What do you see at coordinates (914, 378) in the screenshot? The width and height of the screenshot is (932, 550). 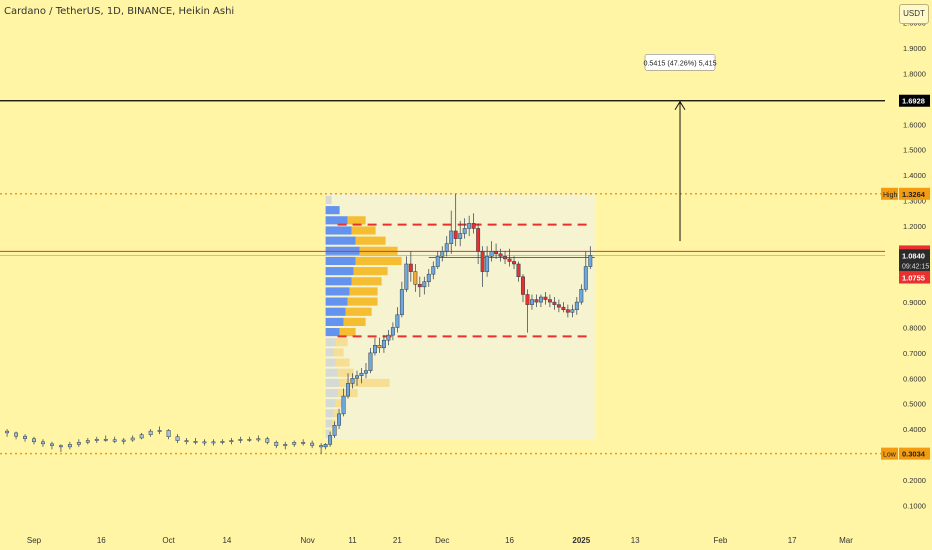 I see `y-tick-label: 0.6000` at bounding box center [914, 378].